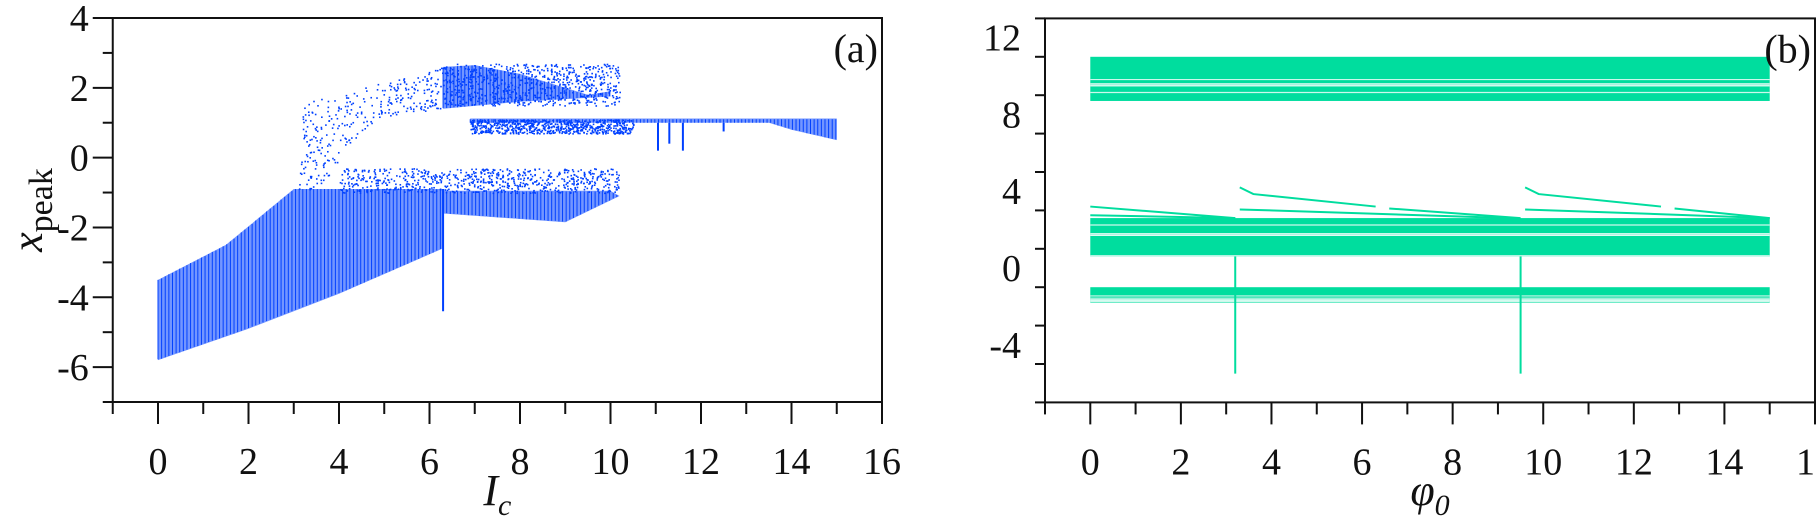  I want to click on x-axis-title-main: I, so click(491, 490).